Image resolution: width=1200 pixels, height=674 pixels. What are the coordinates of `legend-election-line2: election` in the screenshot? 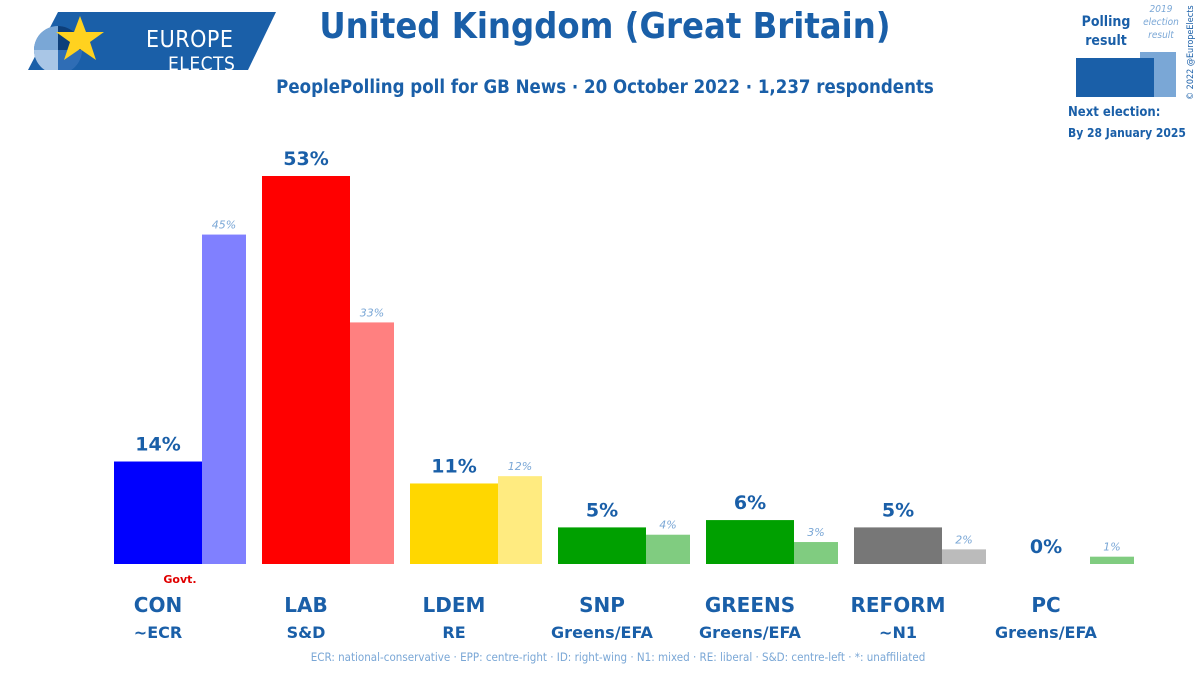 It's located at (1161, 22).